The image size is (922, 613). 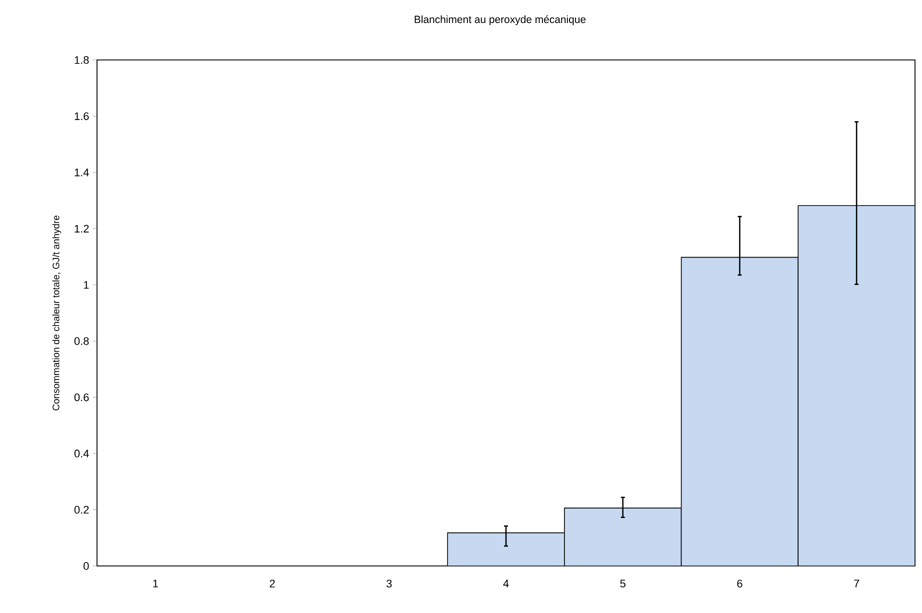 What do you see at coordinates (739, 584) in the screenshot?
I see `x-tick-label: 6` at bounding box center [739, 584].